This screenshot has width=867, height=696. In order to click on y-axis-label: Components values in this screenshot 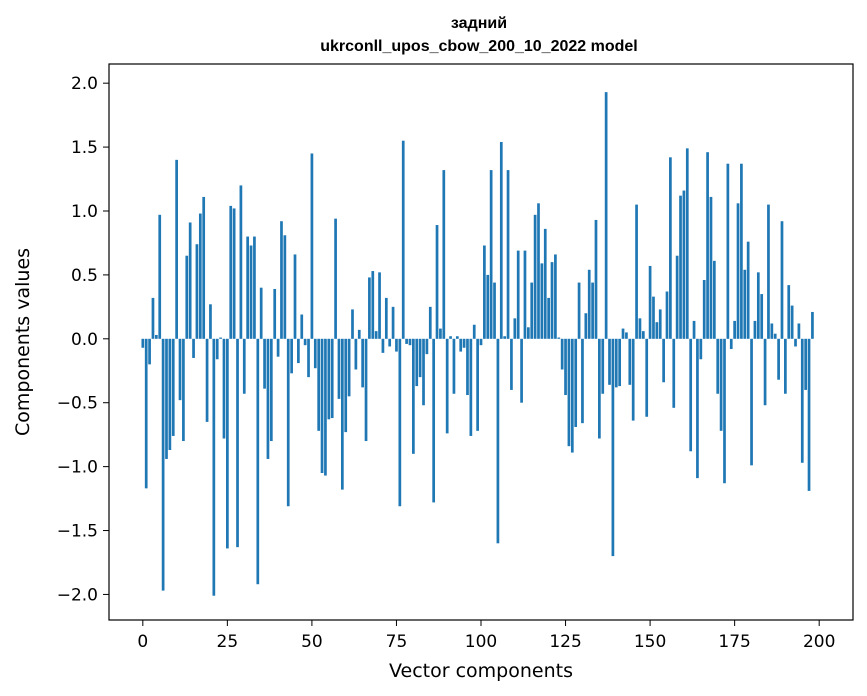, I will do `click(23, 342)`.